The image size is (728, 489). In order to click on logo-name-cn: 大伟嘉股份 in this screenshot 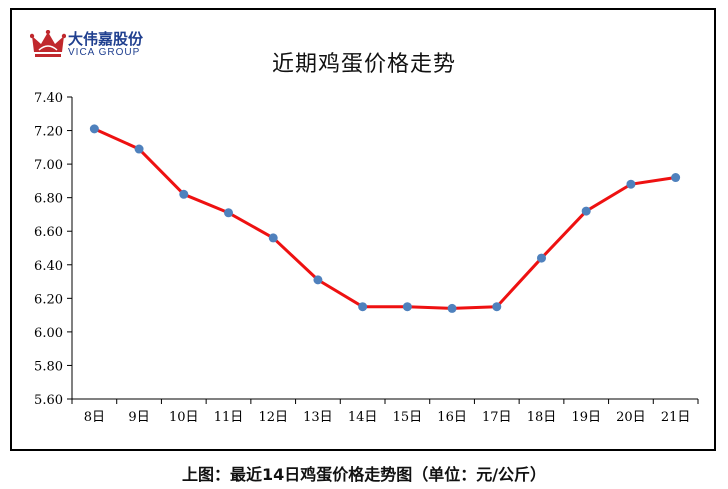, I will do `click(106, 39)`.